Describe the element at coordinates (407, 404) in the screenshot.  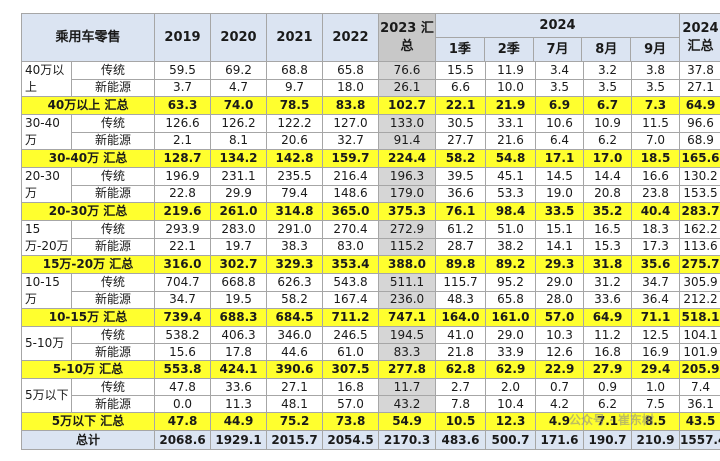
I see `value-cell: 43.2` at that location.